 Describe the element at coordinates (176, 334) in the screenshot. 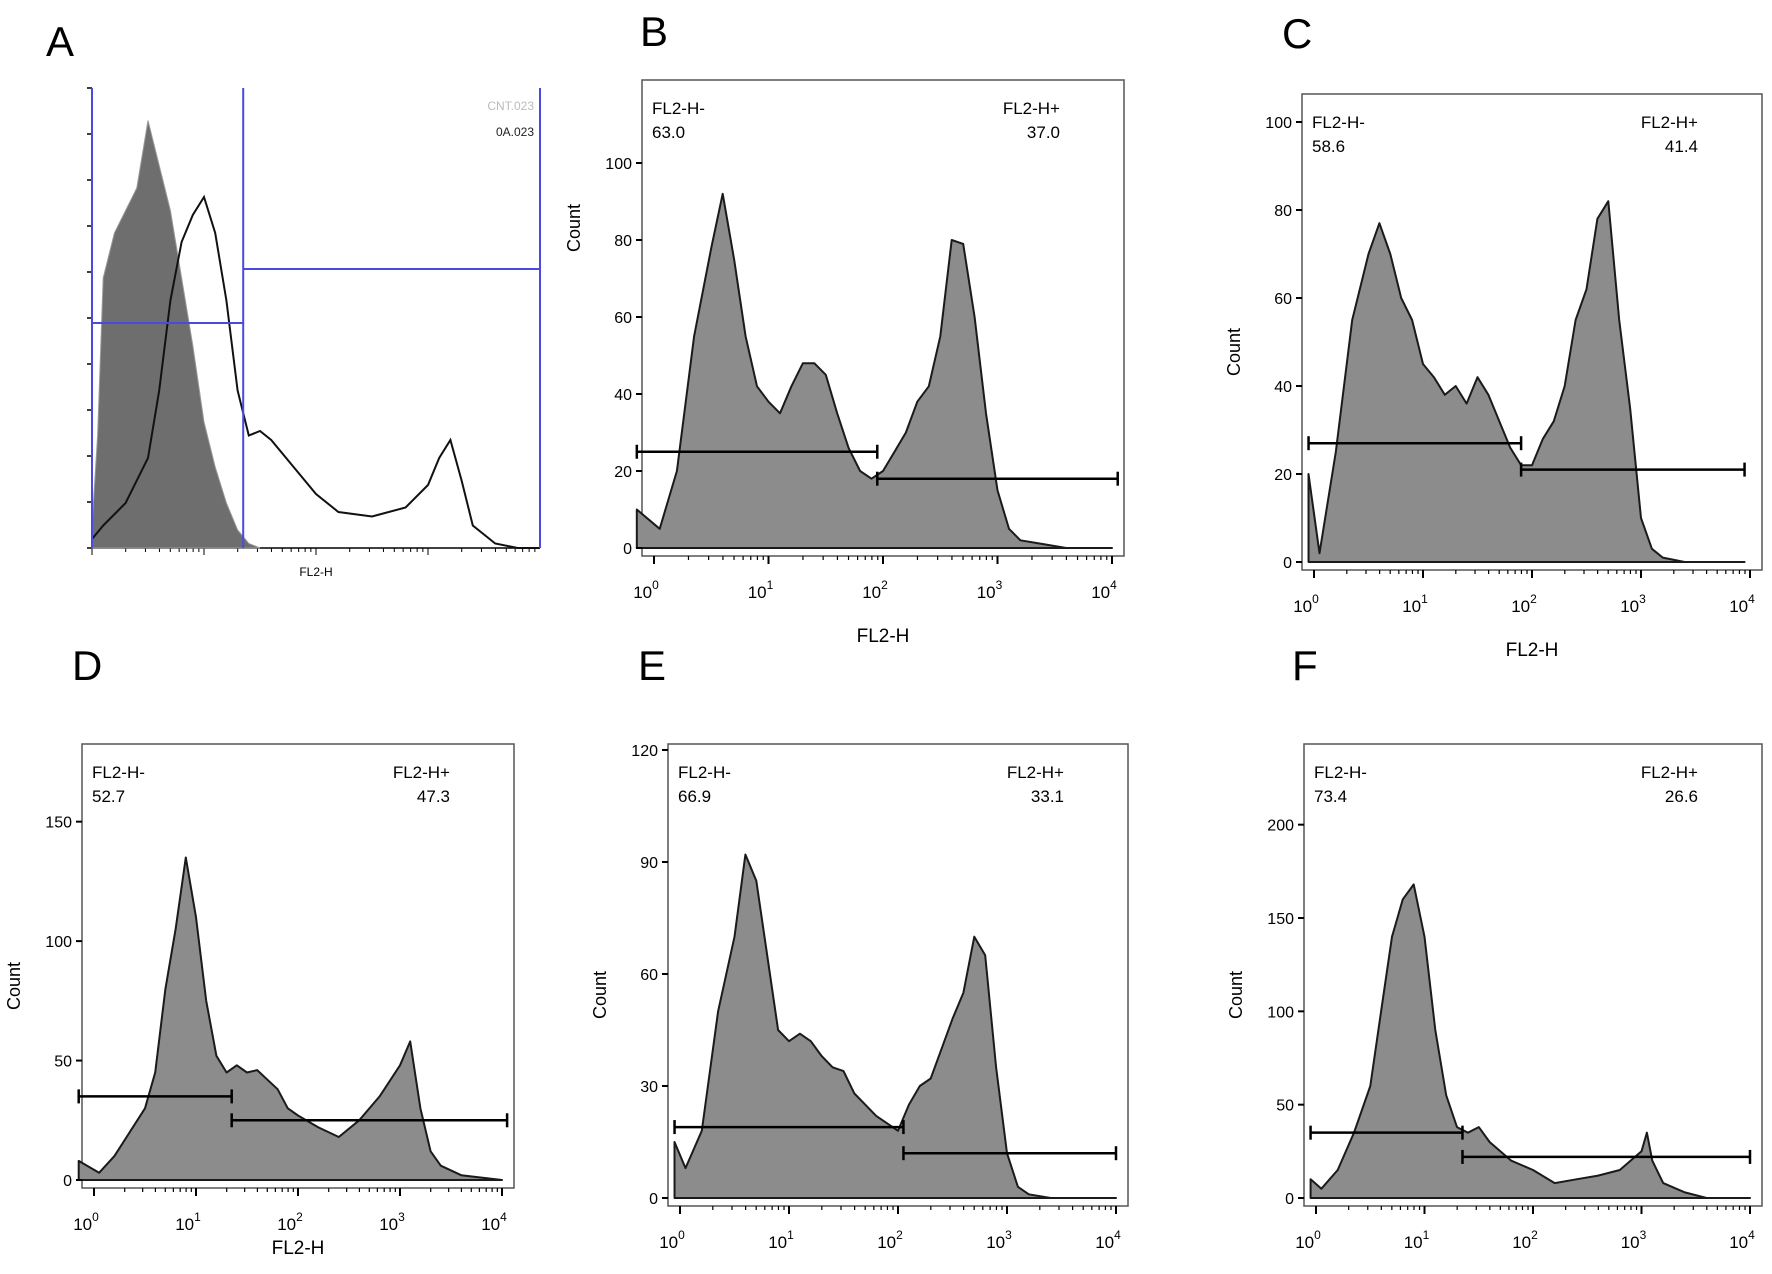

I see `histogram-filled-series` at that location.